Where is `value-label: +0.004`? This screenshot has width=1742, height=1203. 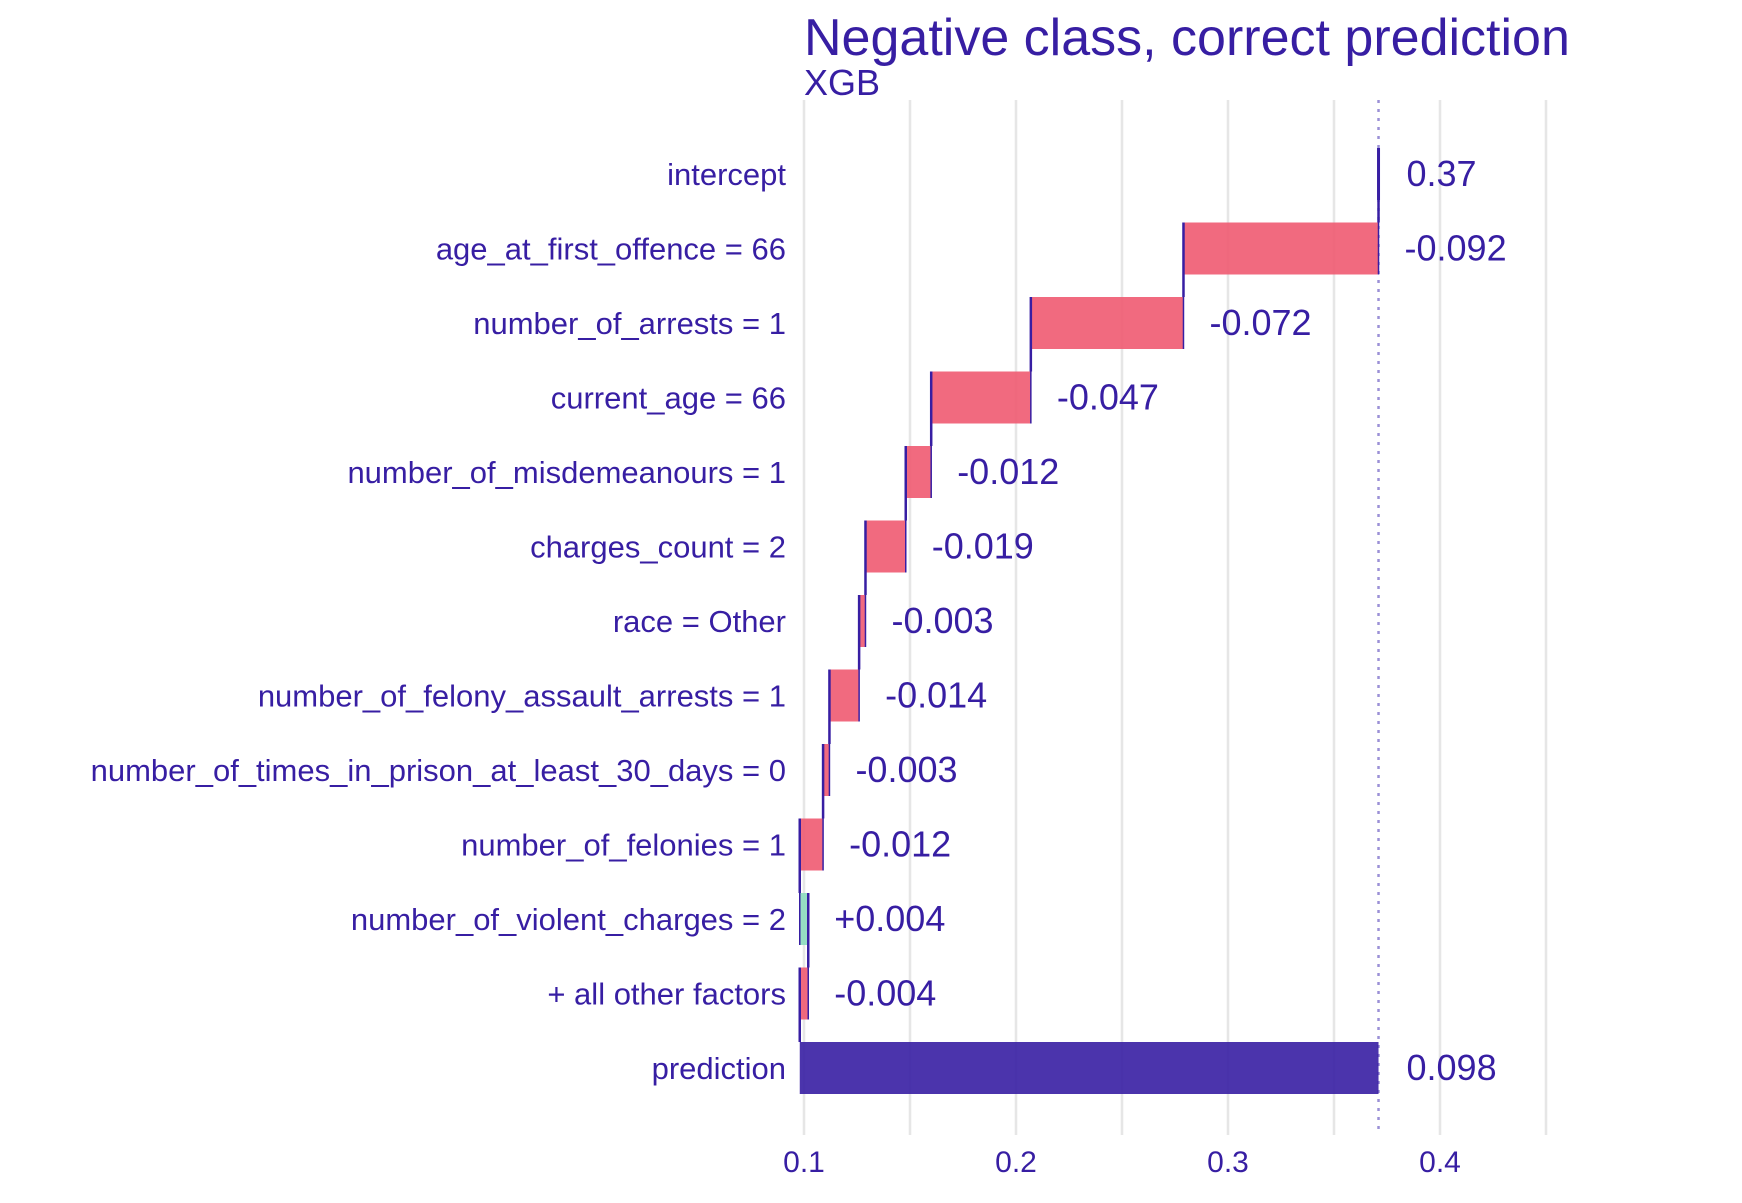
value-label: +0.004 is located at coordinates (889, 918).